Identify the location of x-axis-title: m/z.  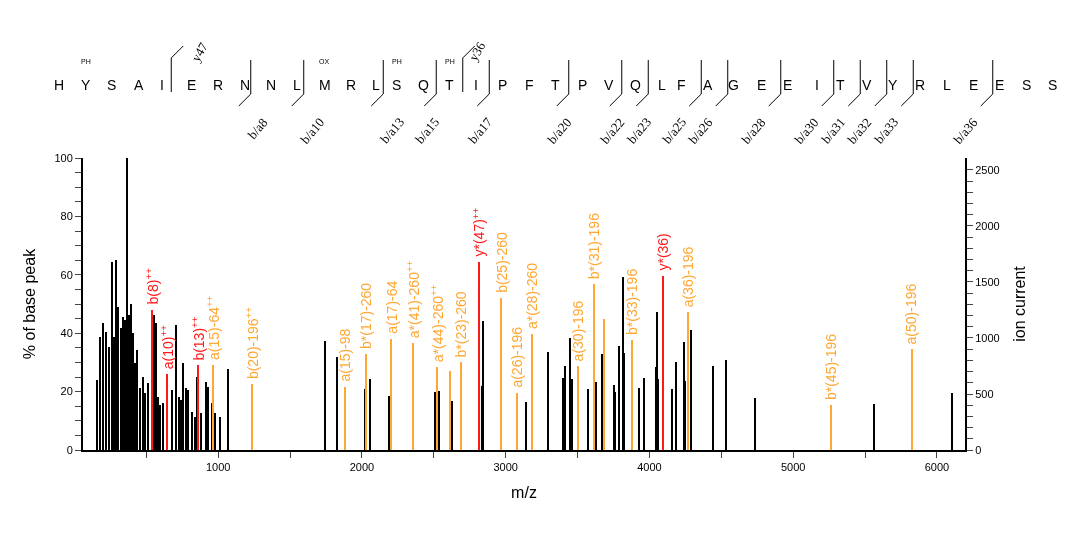
(524, 493).